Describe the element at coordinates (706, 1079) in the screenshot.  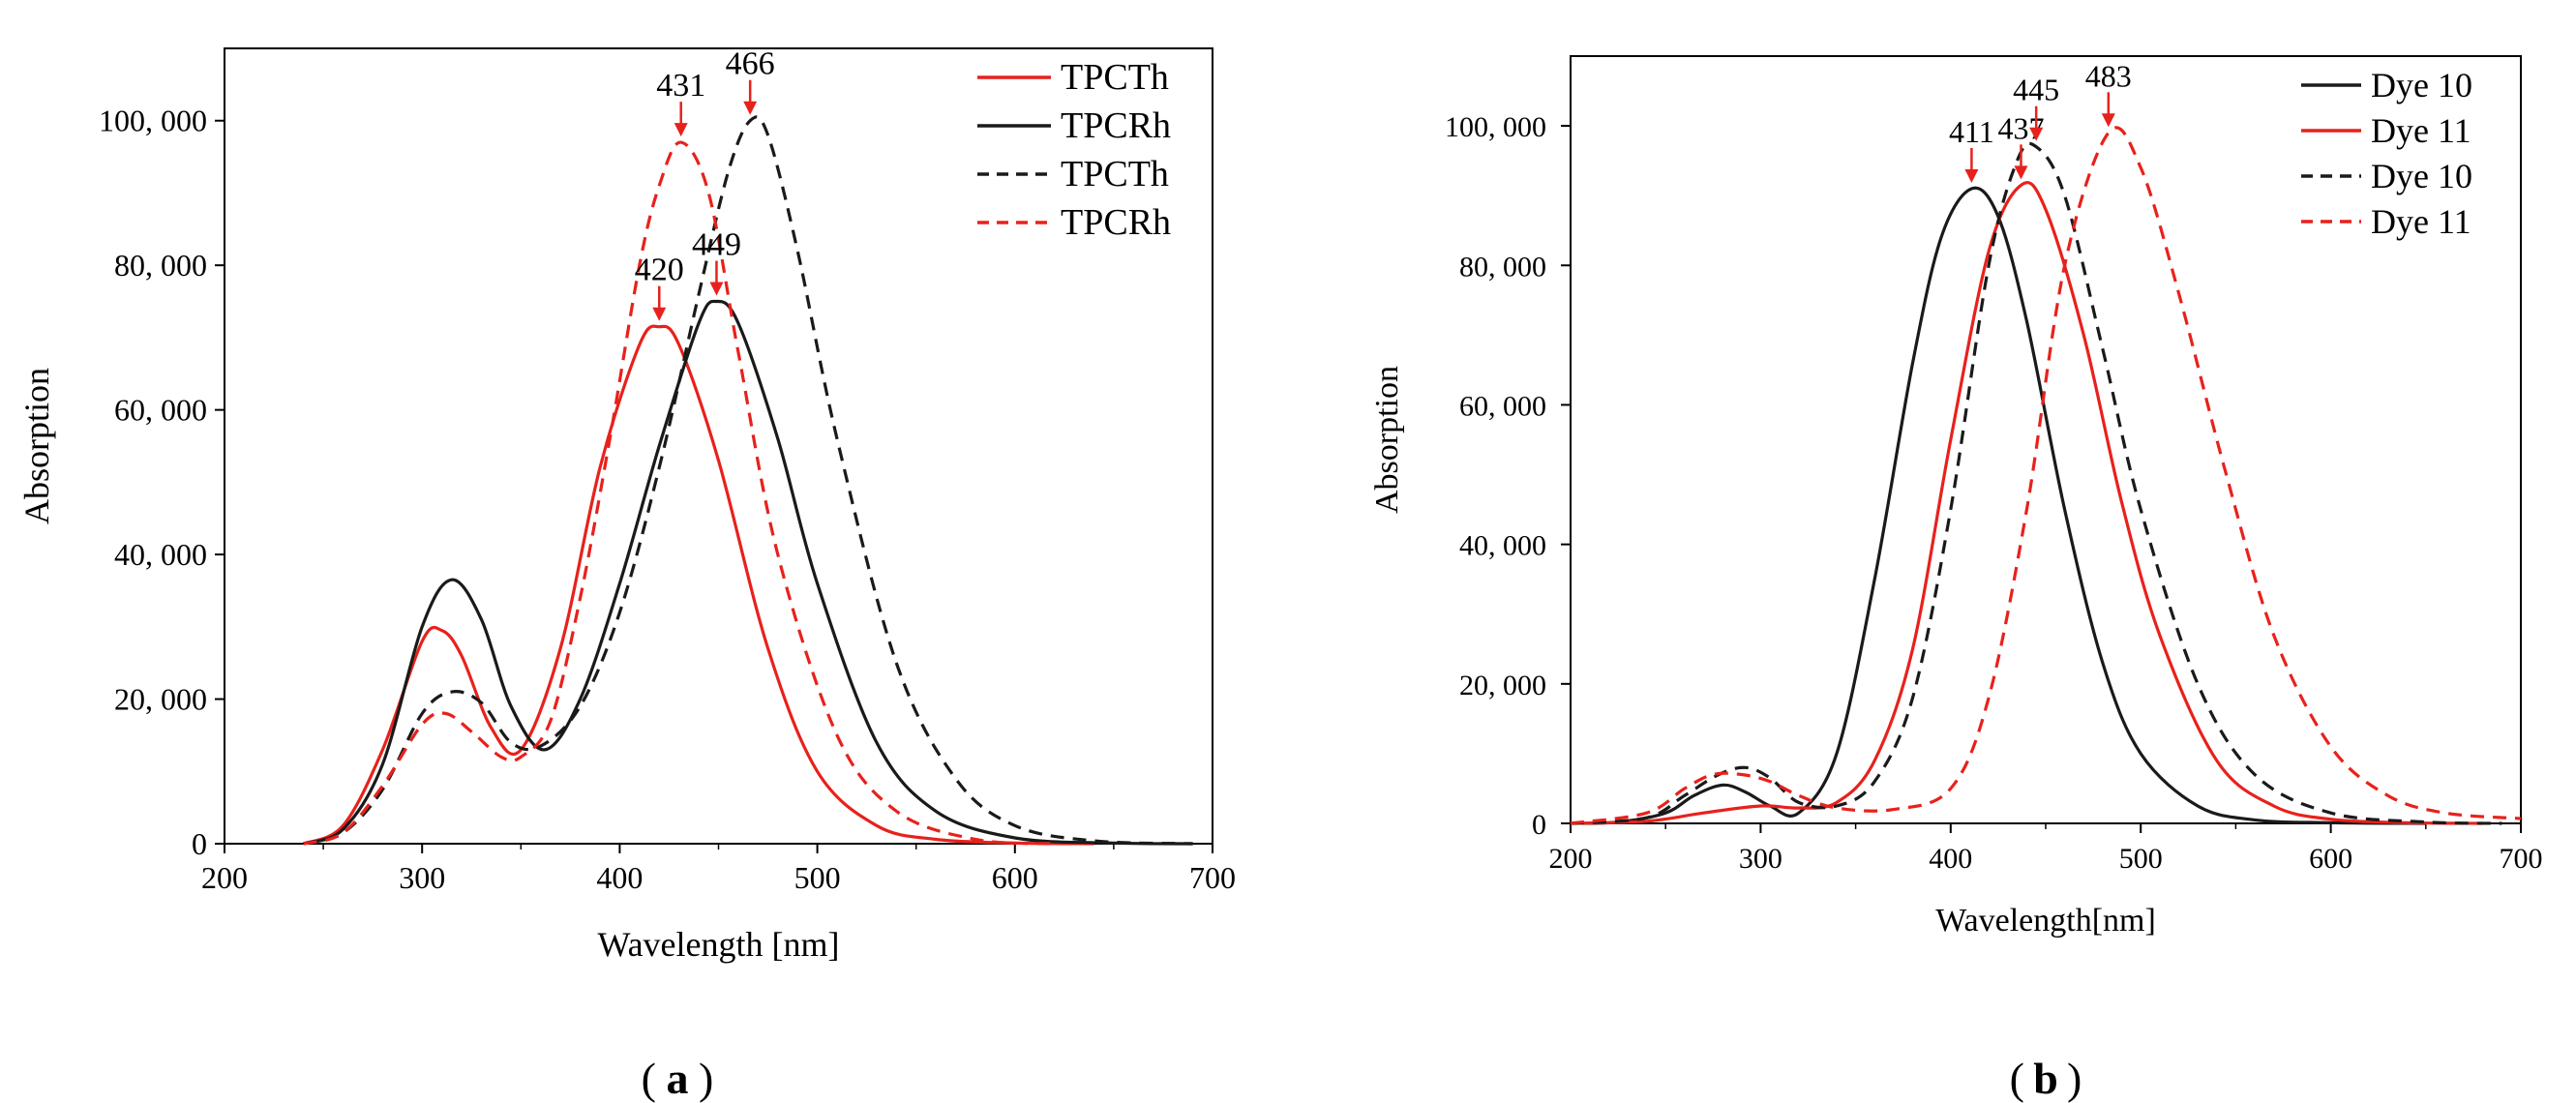
I see `panel-a-caption-close: )` at that location.